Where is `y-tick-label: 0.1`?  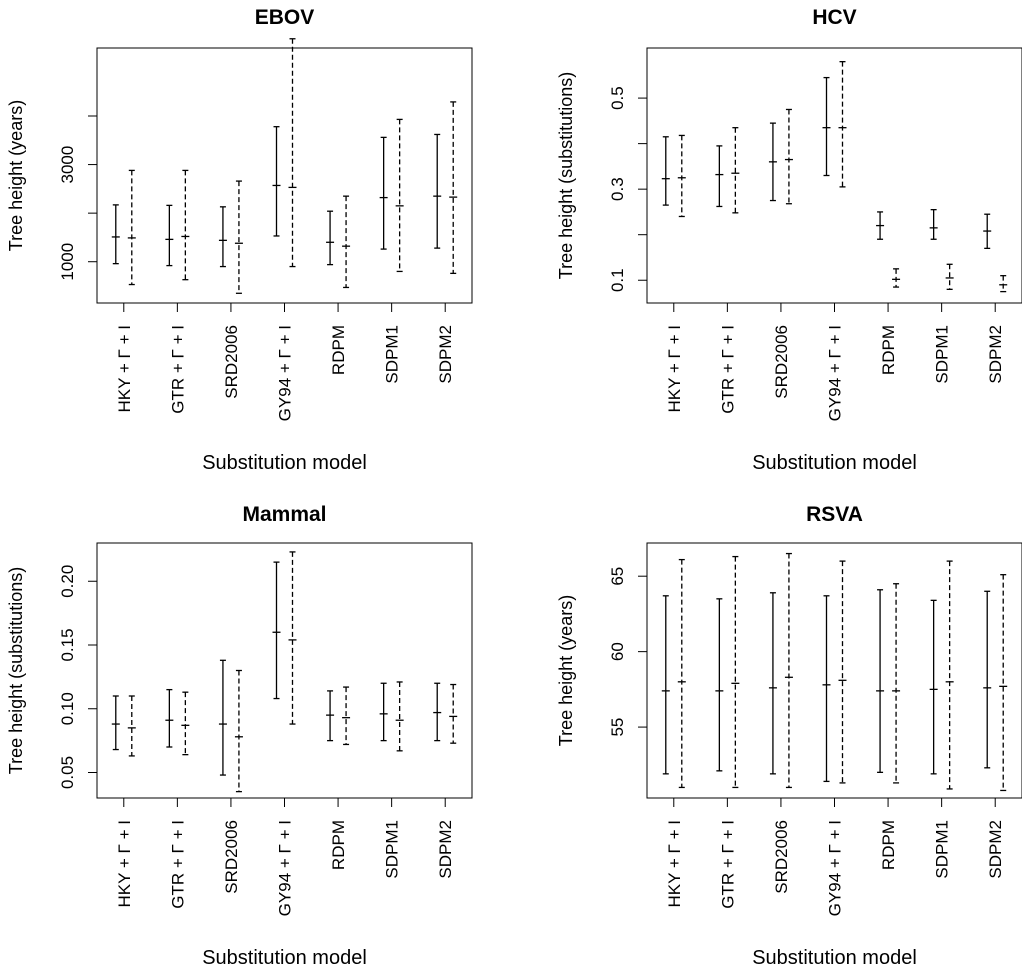
y-tick-label: 0.1 is located at coordinates (617, 280).